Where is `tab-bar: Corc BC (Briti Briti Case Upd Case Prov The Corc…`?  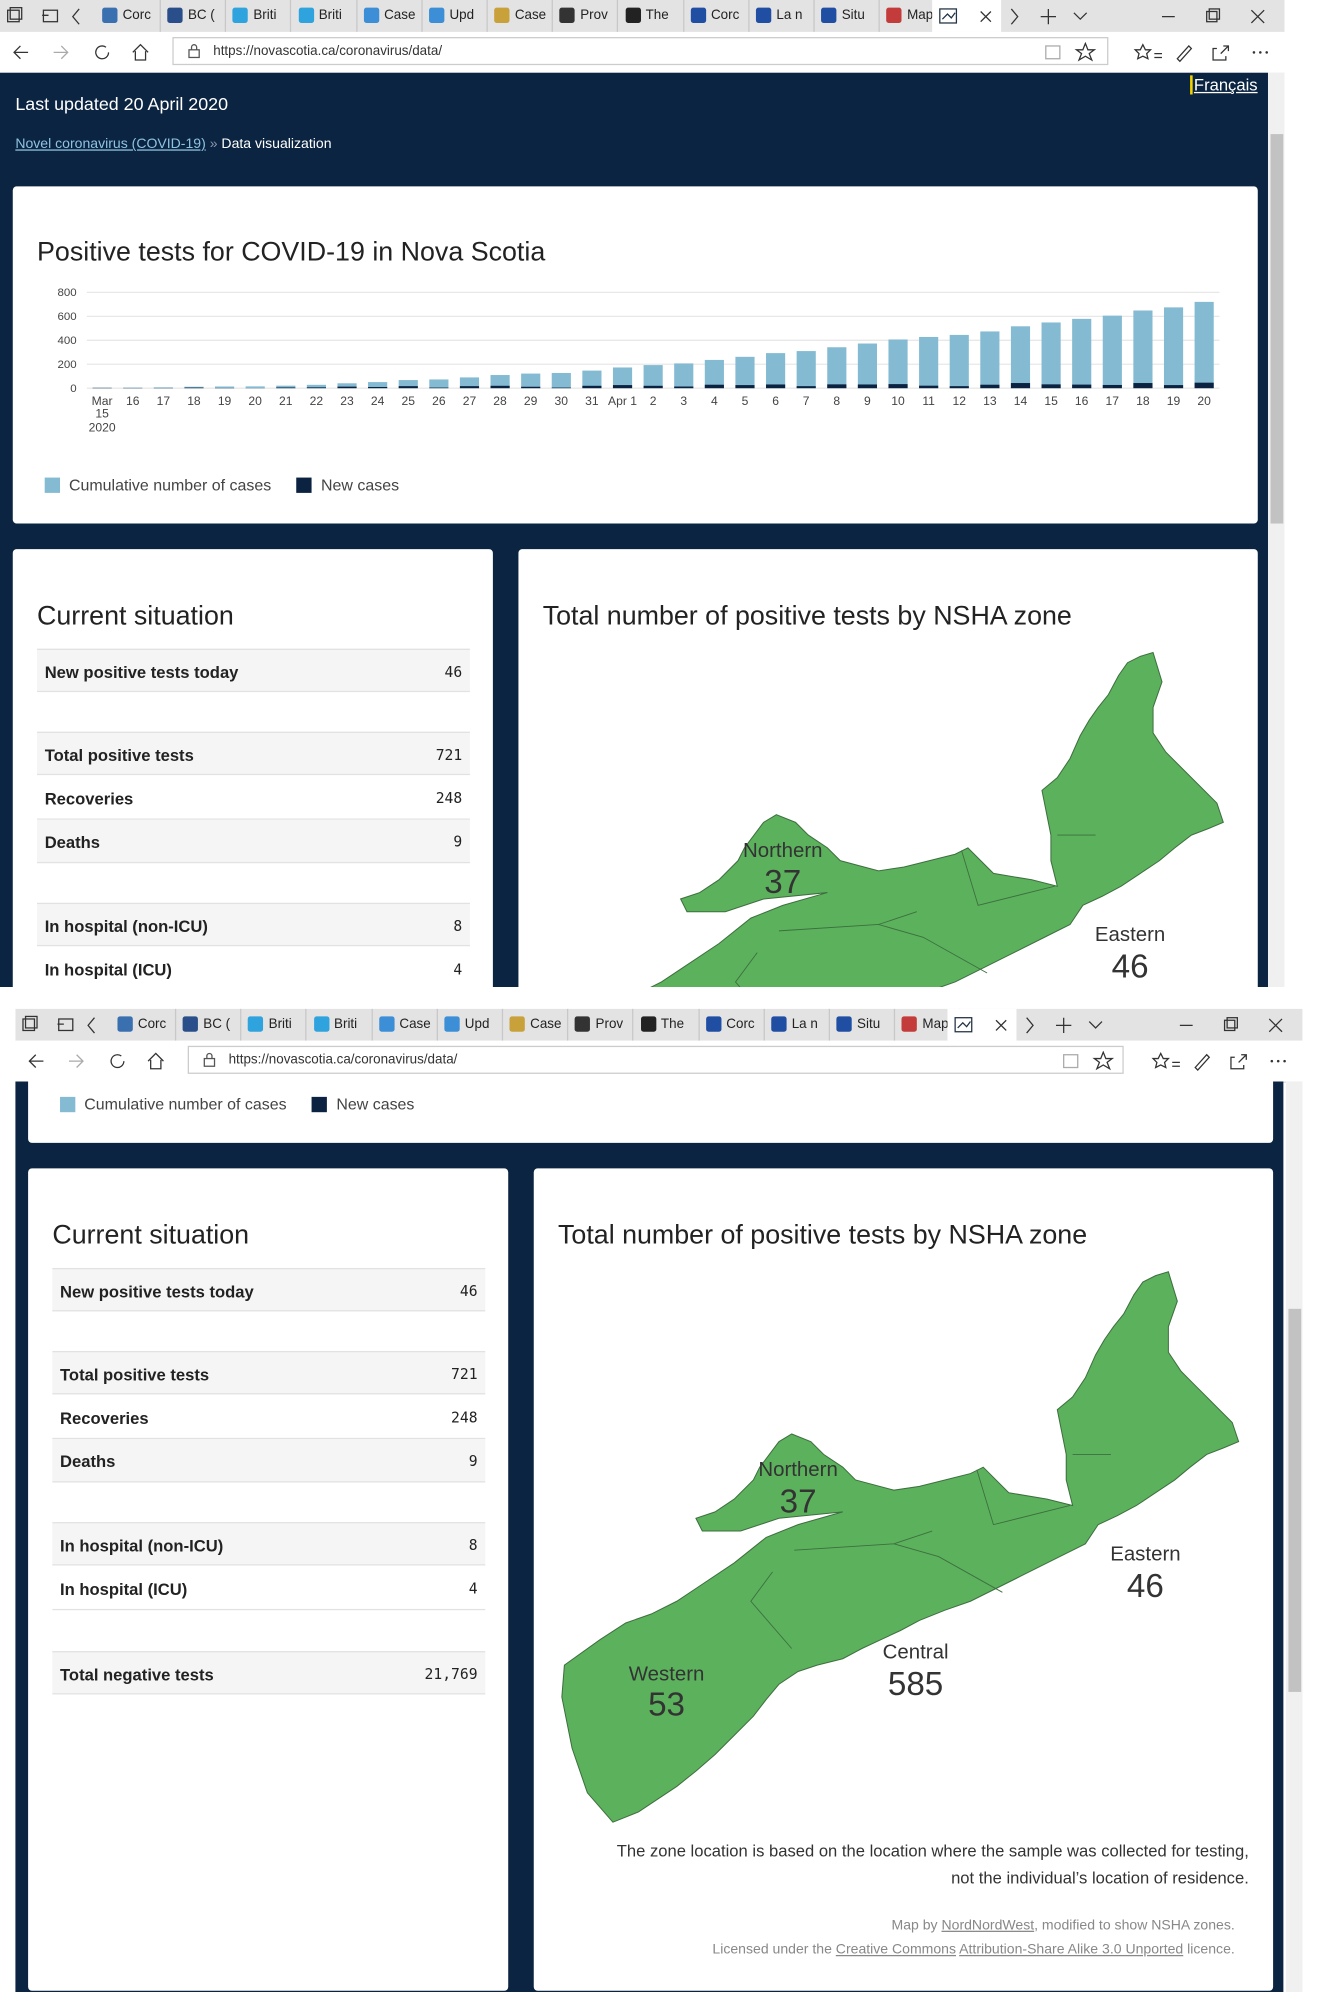
tab-bar: Corc BC (Briti Briti Case Upd Case Prov The Corc… is located at coordinates (642, 16).